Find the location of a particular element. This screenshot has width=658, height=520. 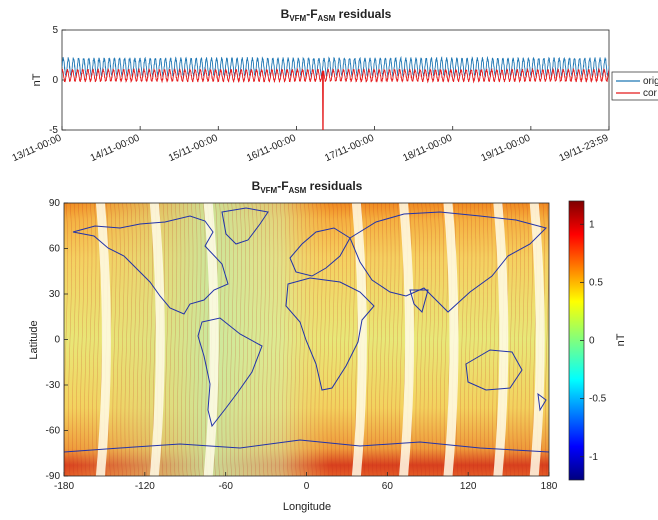

map-ytick-label: -90 is located at coordinates (53, 476).